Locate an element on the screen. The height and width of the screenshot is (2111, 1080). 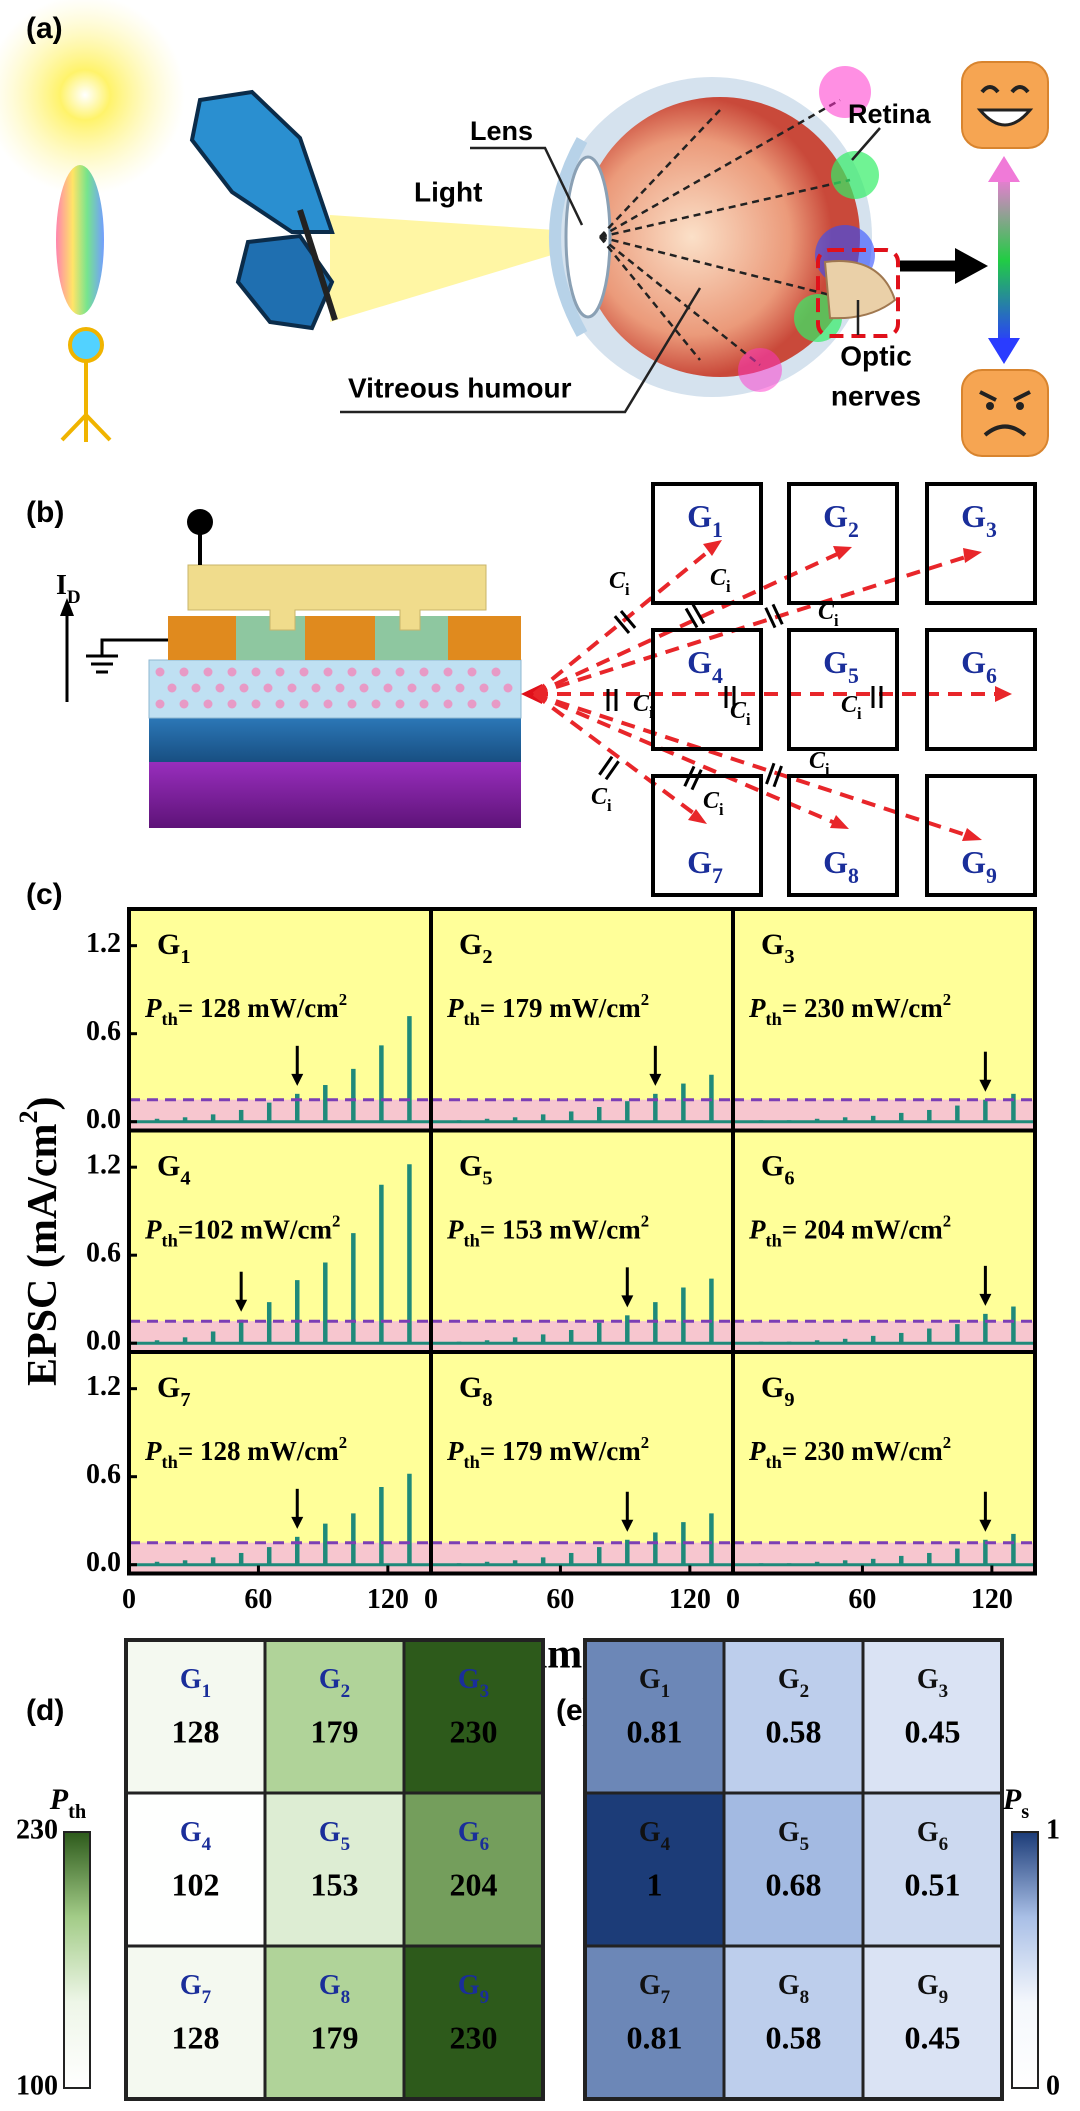
gate-label: G5 is located at coordinates (841, 666).